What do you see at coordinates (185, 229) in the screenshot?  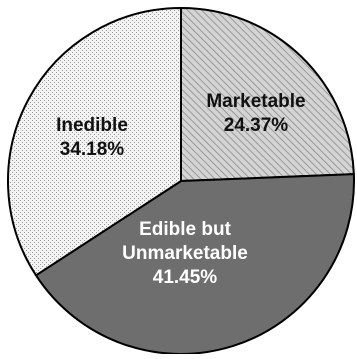 I see `pie-slice-label: Edible but` at bounding box center [185, 229].